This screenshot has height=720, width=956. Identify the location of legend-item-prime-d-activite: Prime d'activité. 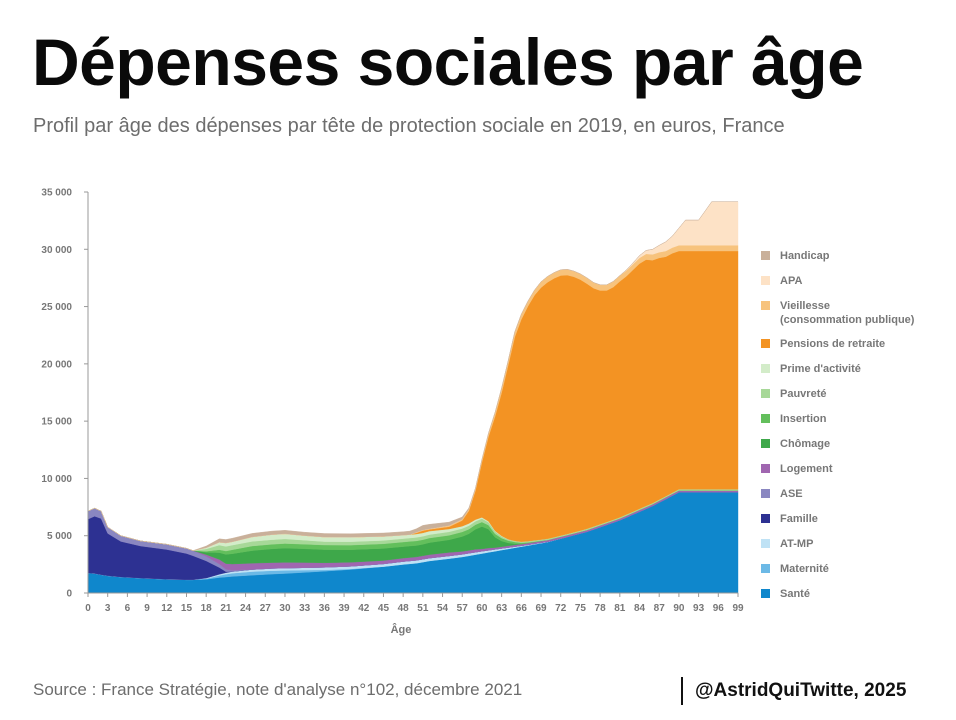
(811, 369).